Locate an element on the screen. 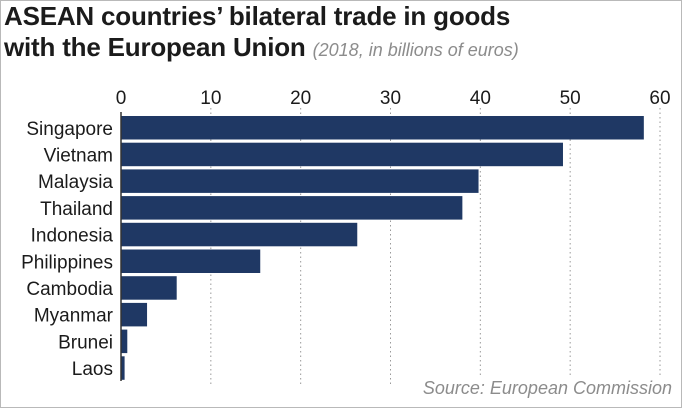  source-note: Source: European Commission is located at coordinates (545, 388).